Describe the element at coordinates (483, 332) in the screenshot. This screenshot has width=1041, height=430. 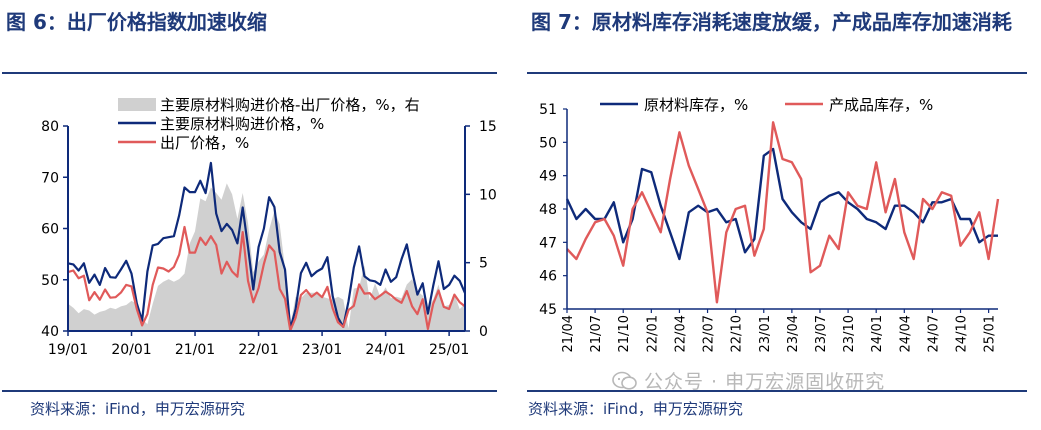
I see `right-y-tick-label: 0` at that location.